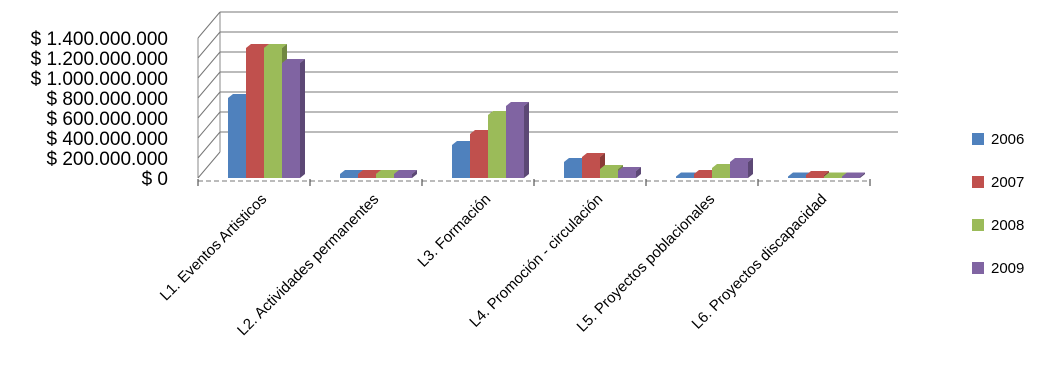  I want to click on y-tick-label: $ 1.400.000.000, so click(99, 39).